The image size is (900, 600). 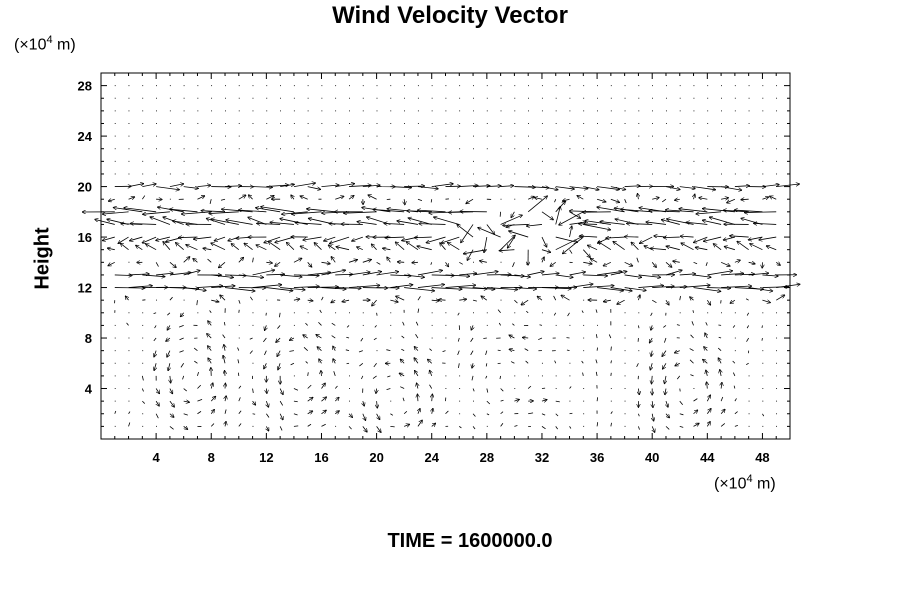 I want to click on x-tick-label: 28, so click(x=487, y=457).